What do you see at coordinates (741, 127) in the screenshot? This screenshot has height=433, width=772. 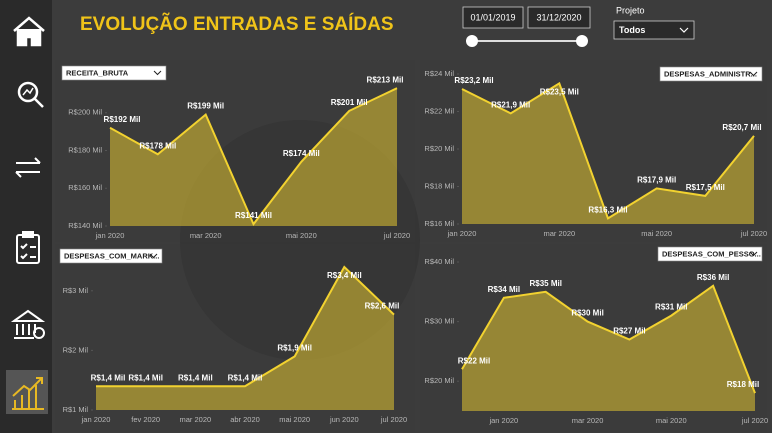 I see `value-label: R$20,7 Mil` at bounding box center [741, 127].